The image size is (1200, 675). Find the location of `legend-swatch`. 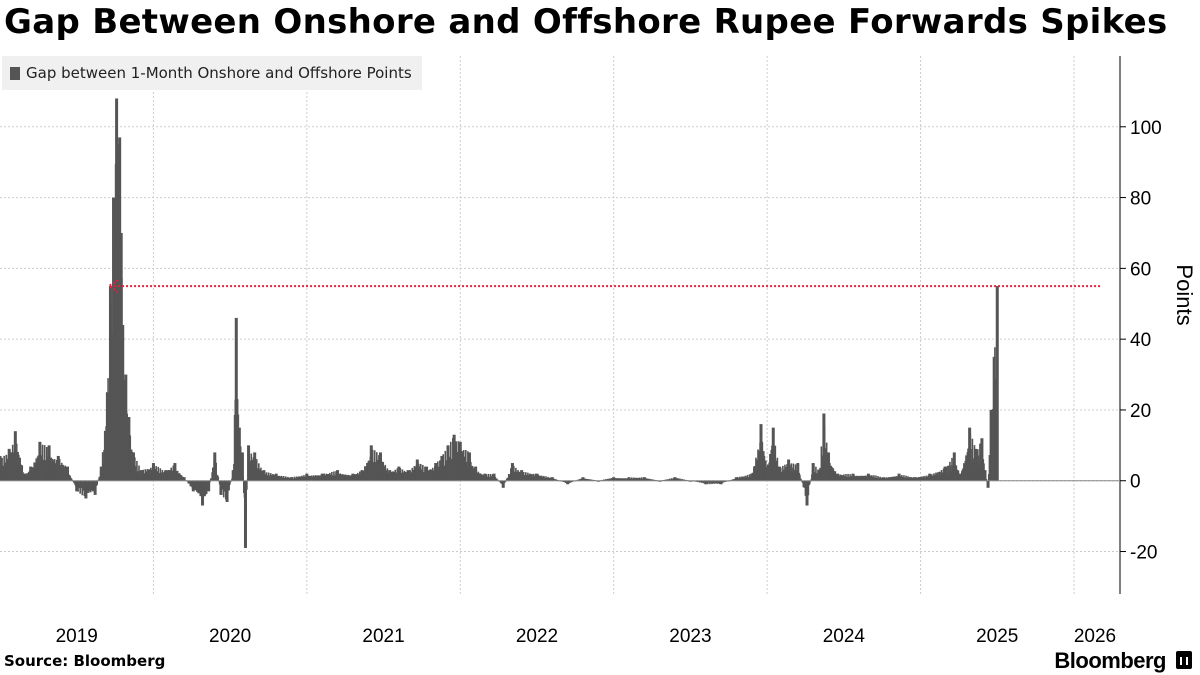

legend-swatch is located at coordinates (15, 73).